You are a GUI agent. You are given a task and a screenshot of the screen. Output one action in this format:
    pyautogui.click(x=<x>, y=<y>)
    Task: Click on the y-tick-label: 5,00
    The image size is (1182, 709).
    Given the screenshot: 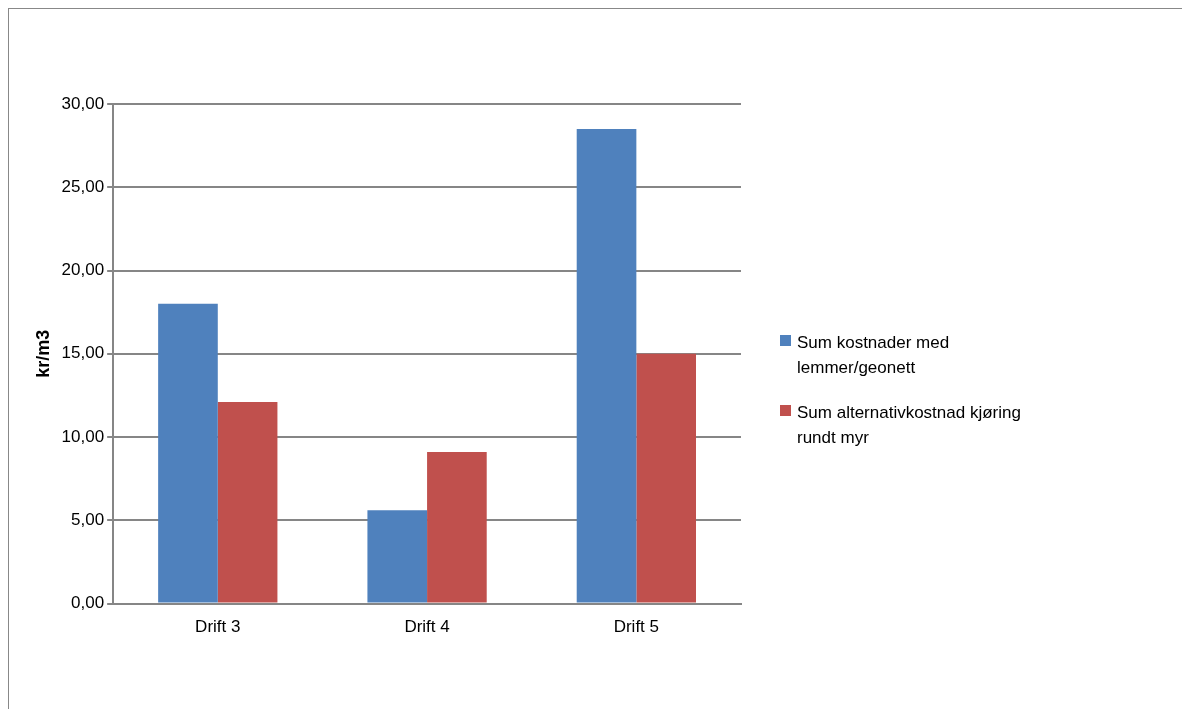 What is the action you would take?
    pyautogui.click(x=88, y=520)
    